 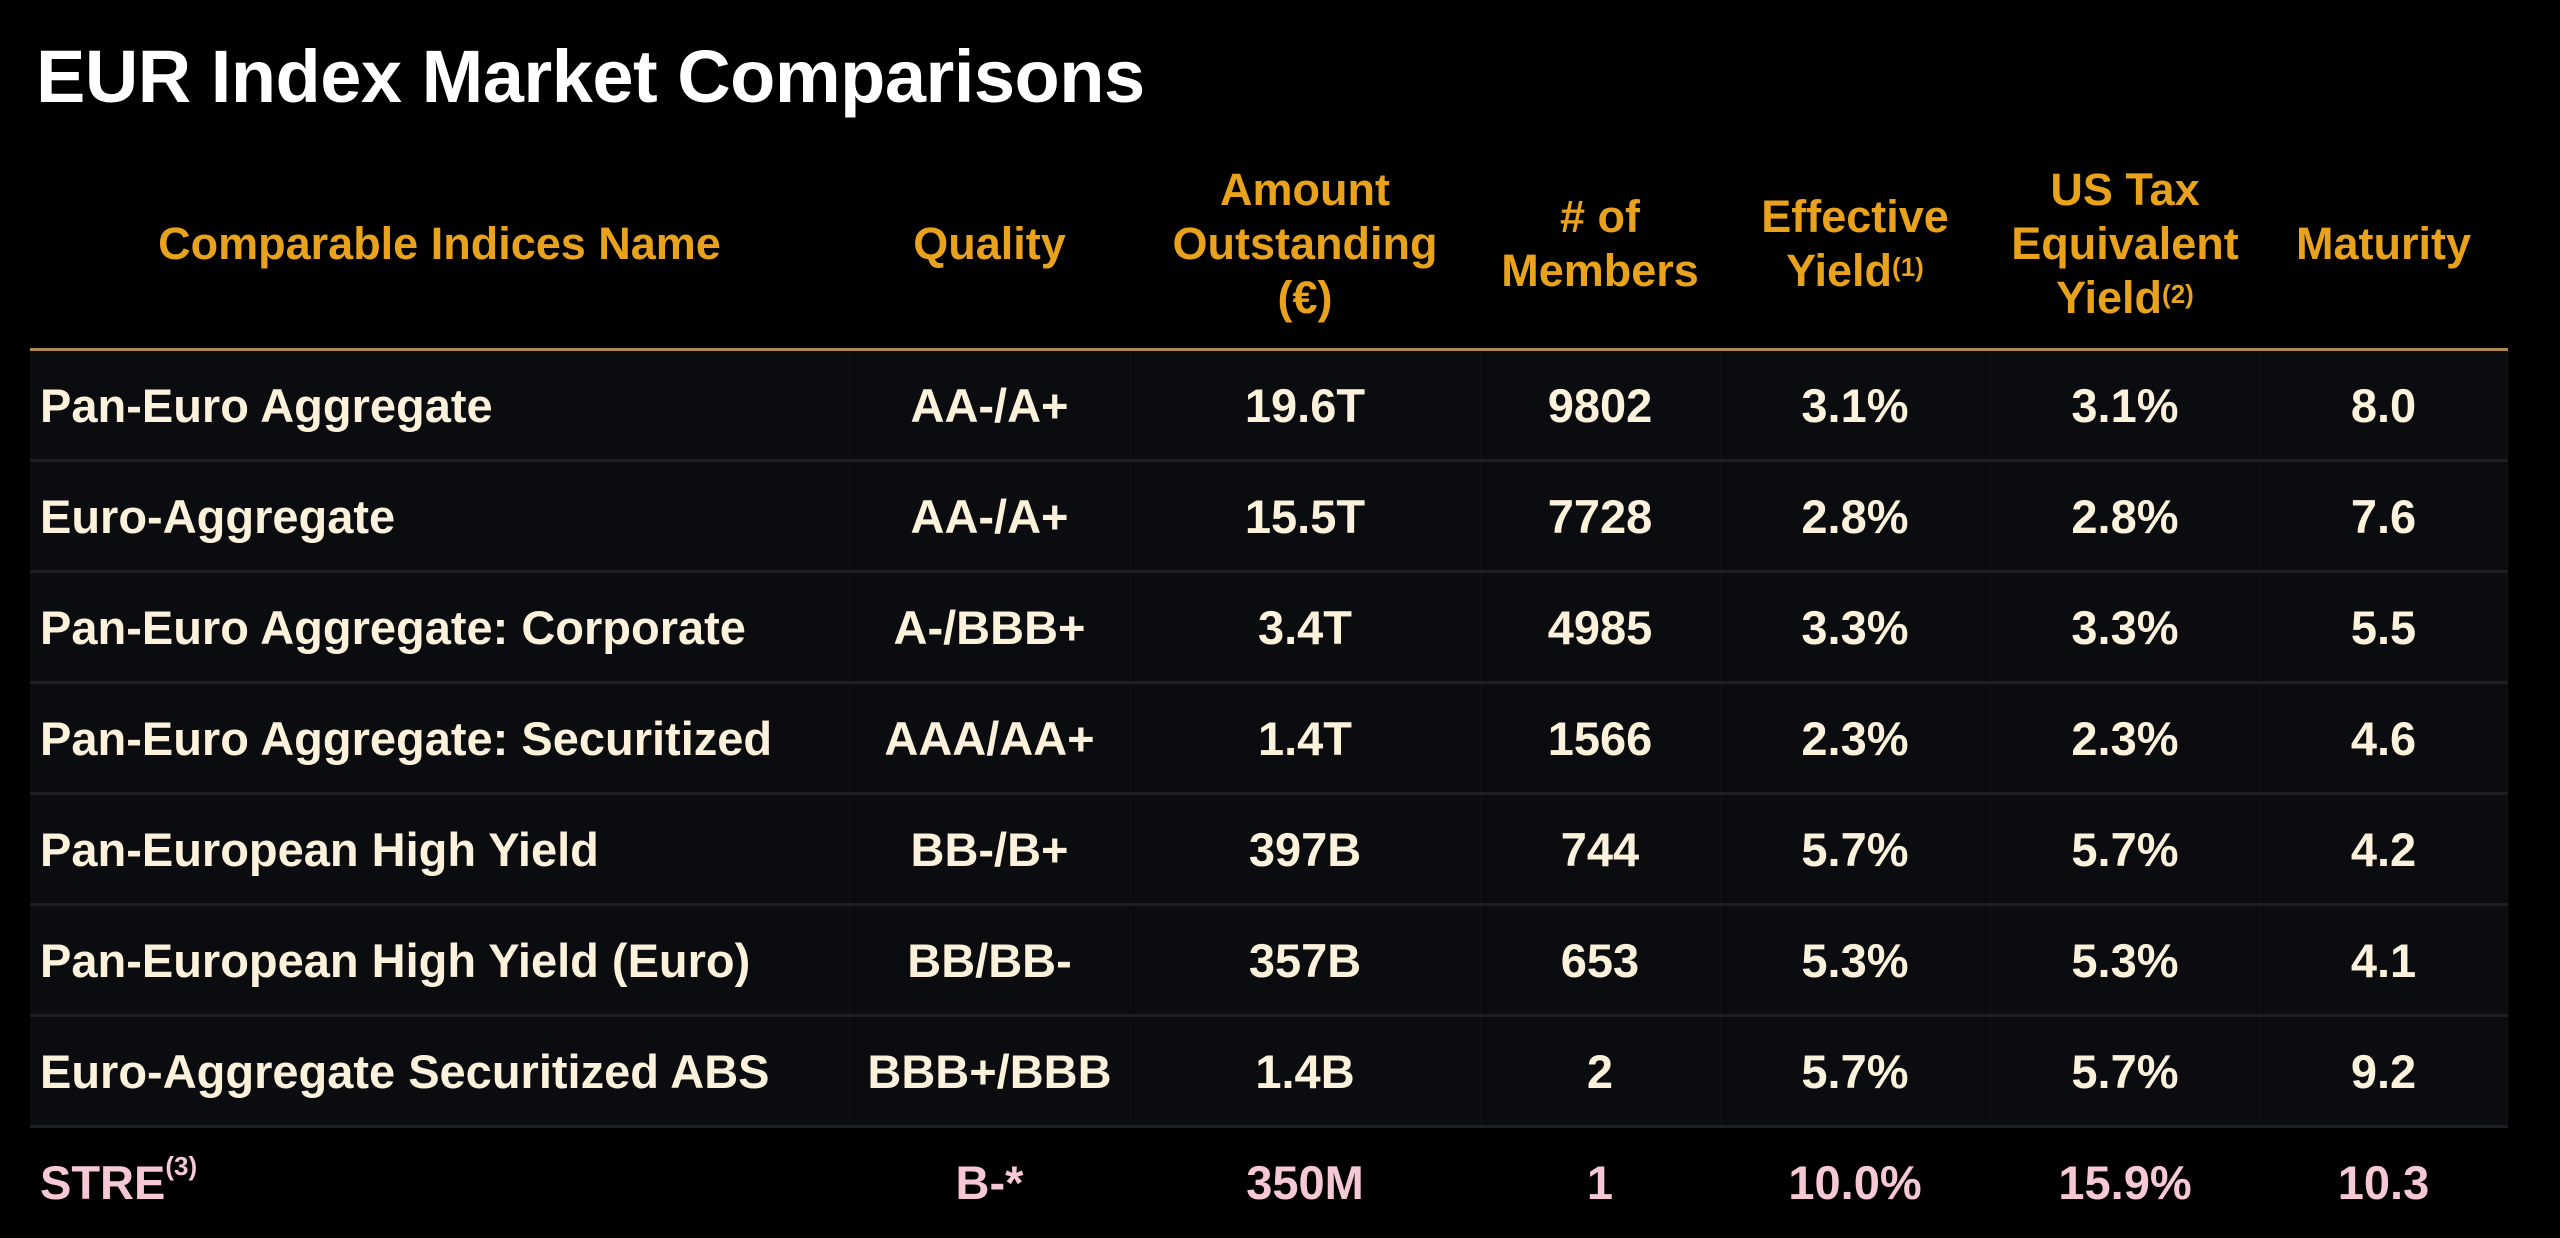 I want to click on cell-name: STRE(3), so click(x=439, y=1181).